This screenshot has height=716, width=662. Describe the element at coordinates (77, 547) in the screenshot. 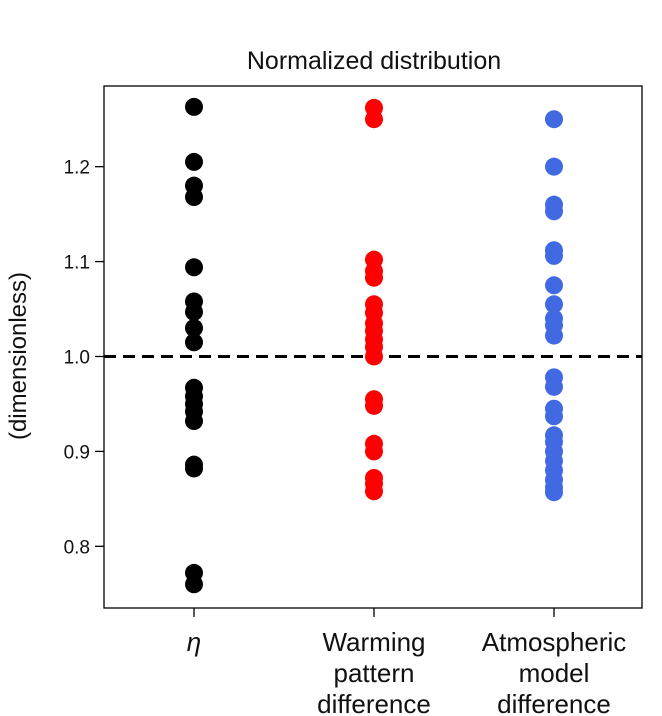

I see `y-tick-label: 0.8` at that location.